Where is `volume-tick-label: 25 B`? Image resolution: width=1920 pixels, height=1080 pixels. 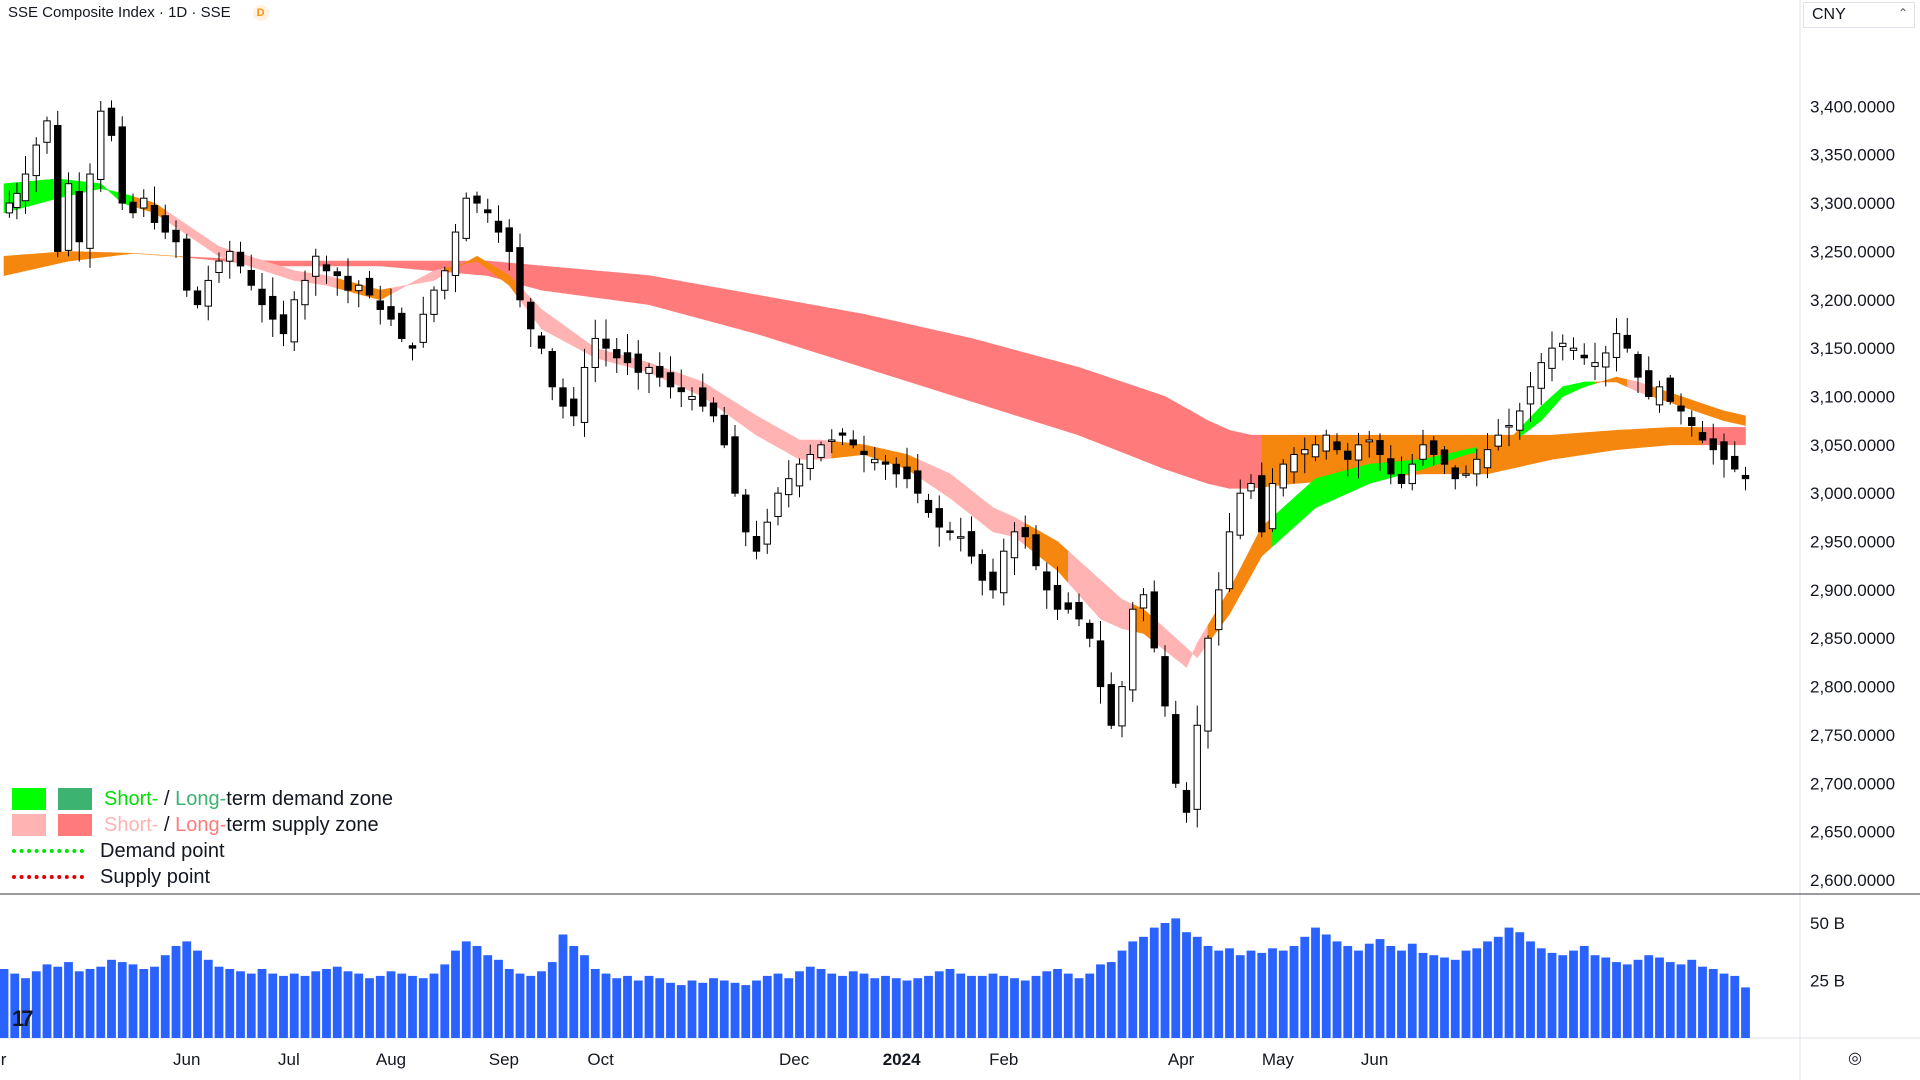 volume-tick-label: 25 B is located at coordinates (1827, 981).